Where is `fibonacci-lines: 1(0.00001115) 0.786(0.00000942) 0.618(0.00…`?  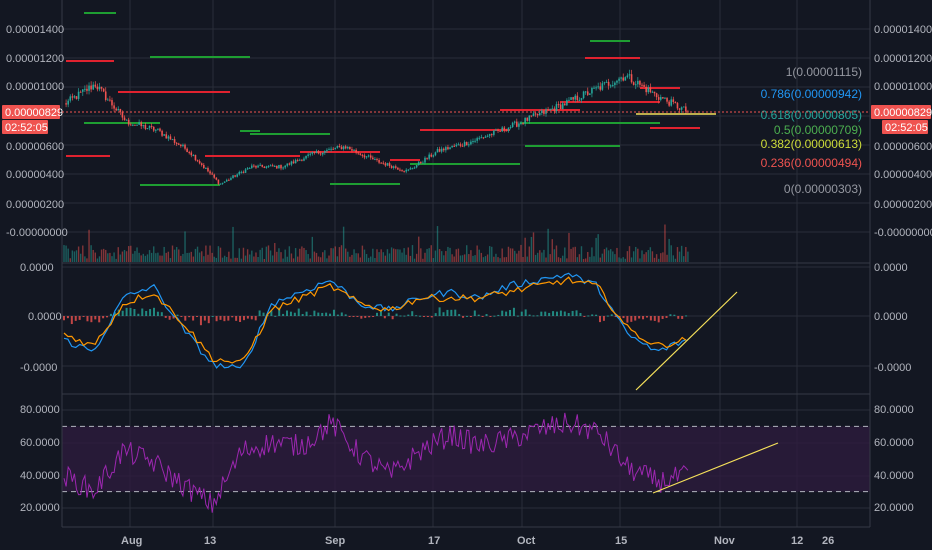 fibonacci-lines: 1(0.00001115) 0.786(0.00000942) 0.618(0.00… is located at coordinates (749, 130).